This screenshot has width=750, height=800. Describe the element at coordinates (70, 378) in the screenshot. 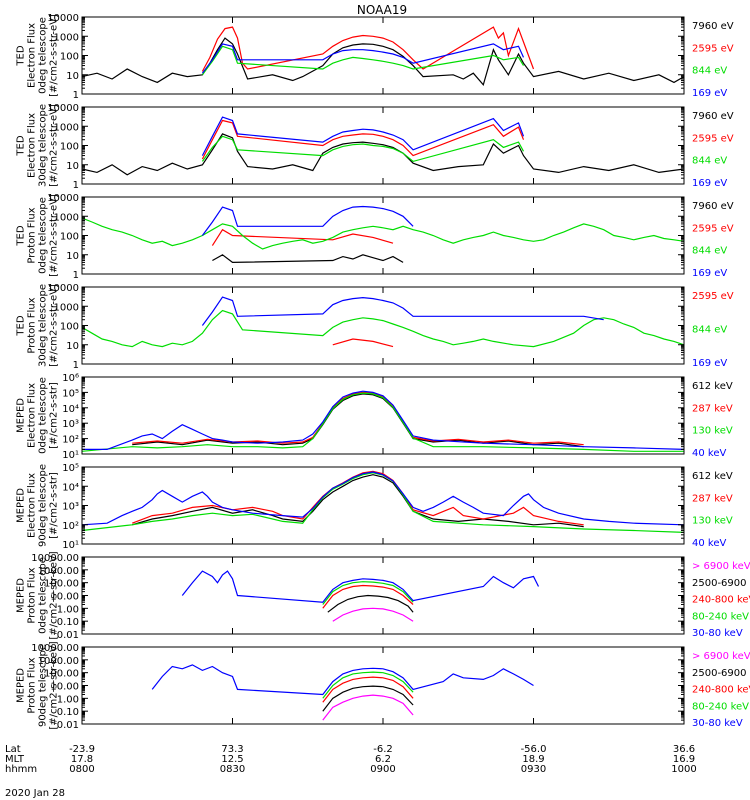

I see `y-tick-label: 10⁶` at that location.